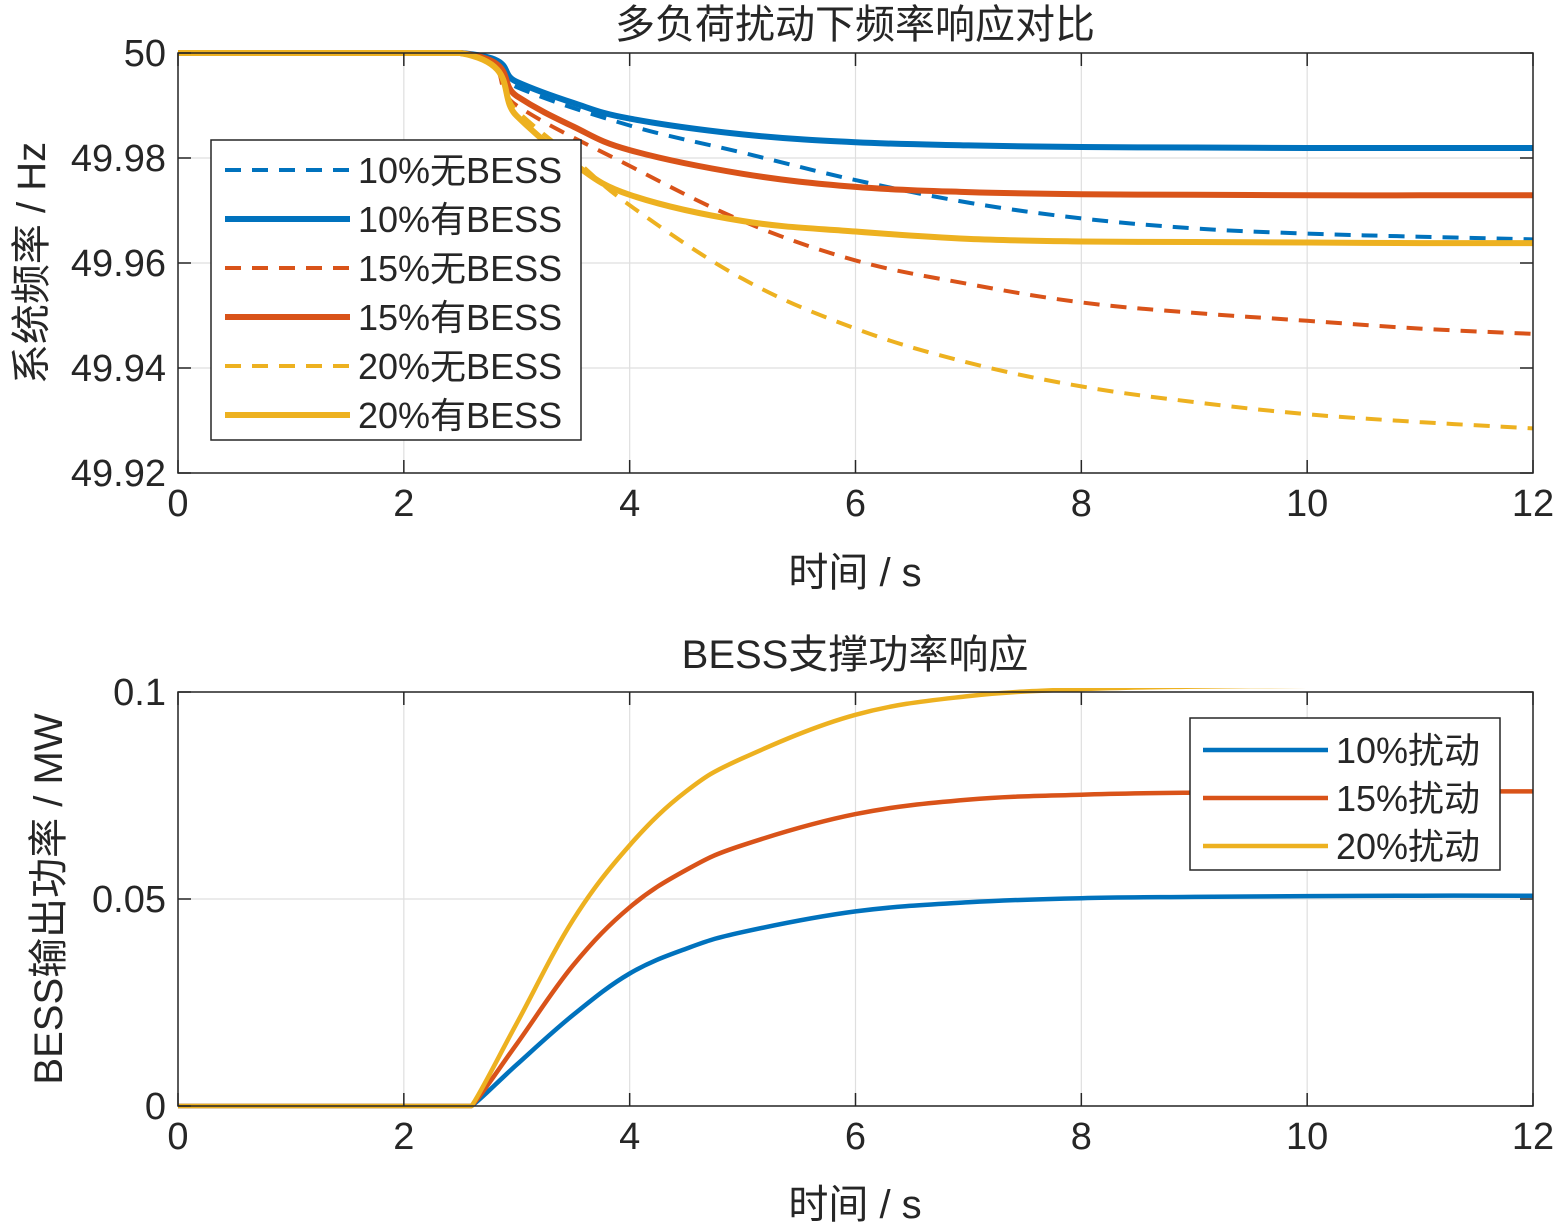 This screenshot has height=1226, width=1558. Describe the element at coordinates (155, 1107) in the screenshot. I see `y-tick-label: 0` at that location.